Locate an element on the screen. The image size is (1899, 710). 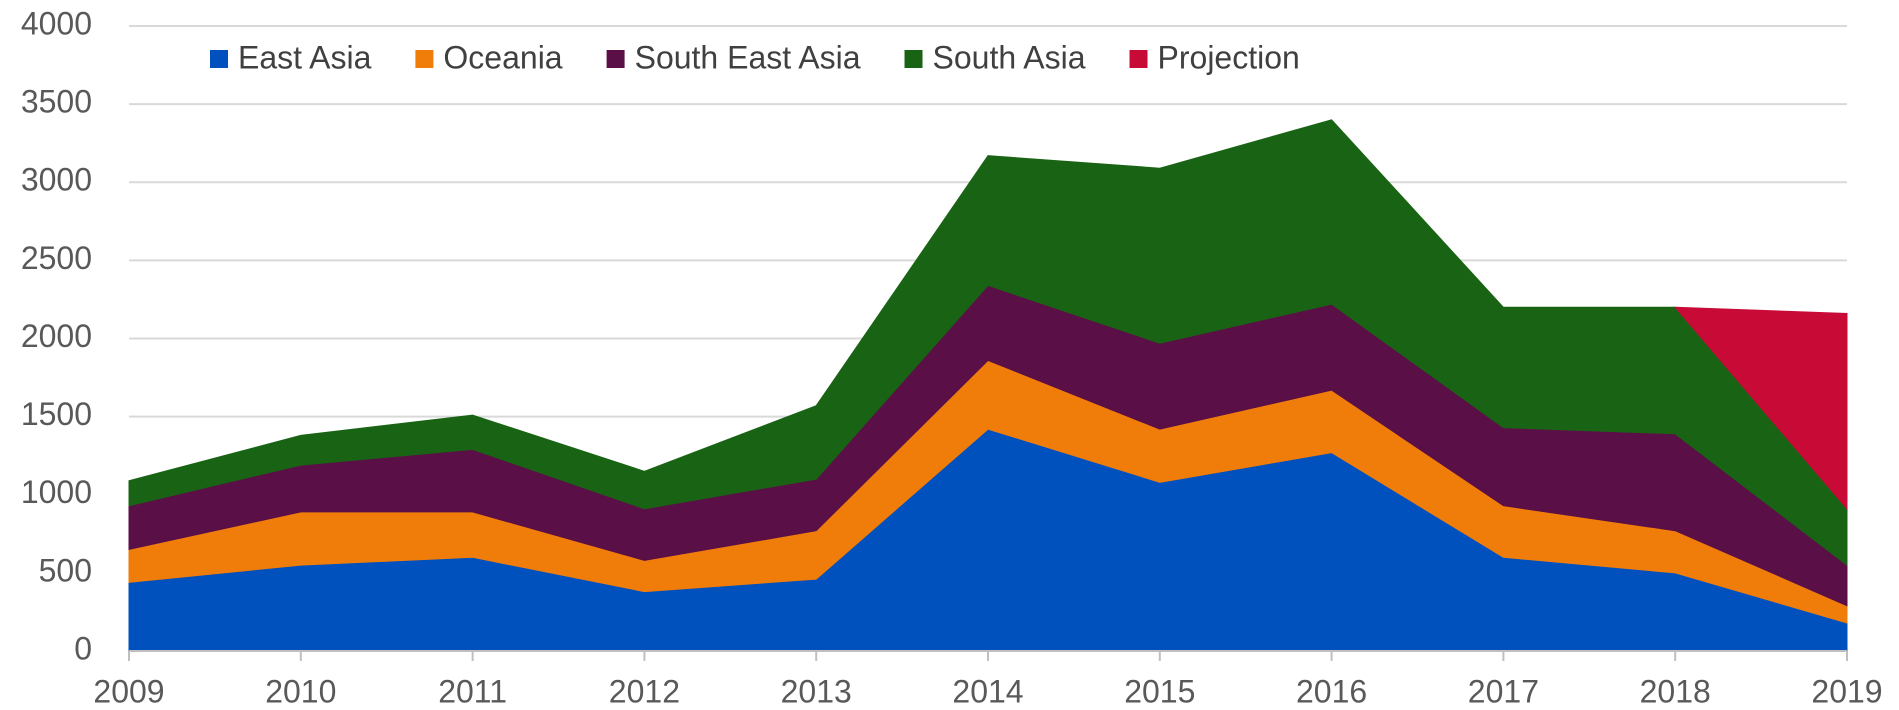
x-tick-label: 2010 is located at coordinates (300, 691).